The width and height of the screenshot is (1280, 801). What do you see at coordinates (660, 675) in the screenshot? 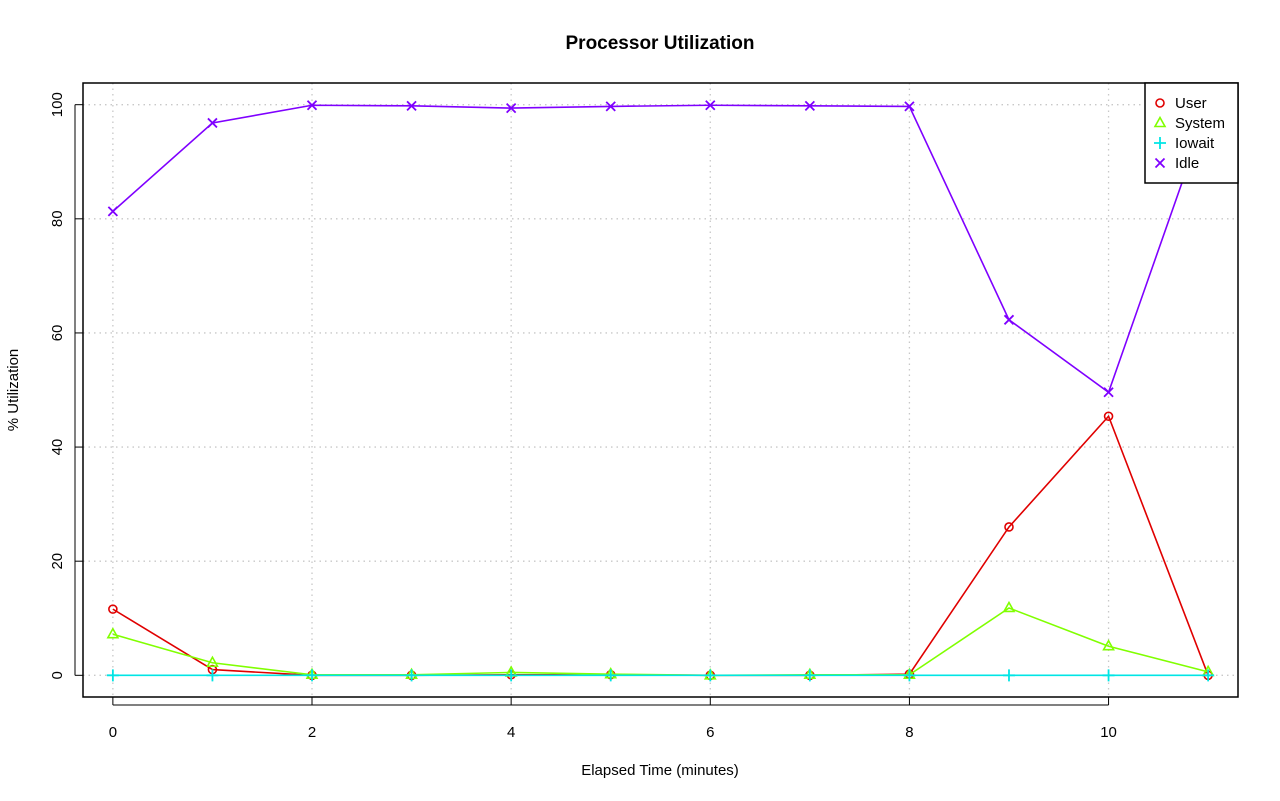
I see `series-iowait` at bounding box center [660, 675].